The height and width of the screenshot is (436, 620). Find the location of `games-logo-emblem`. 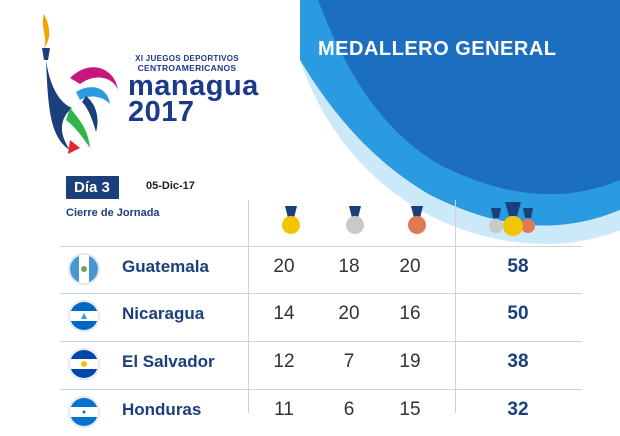

games-logo-emblem is located at coordinates (80, 84).